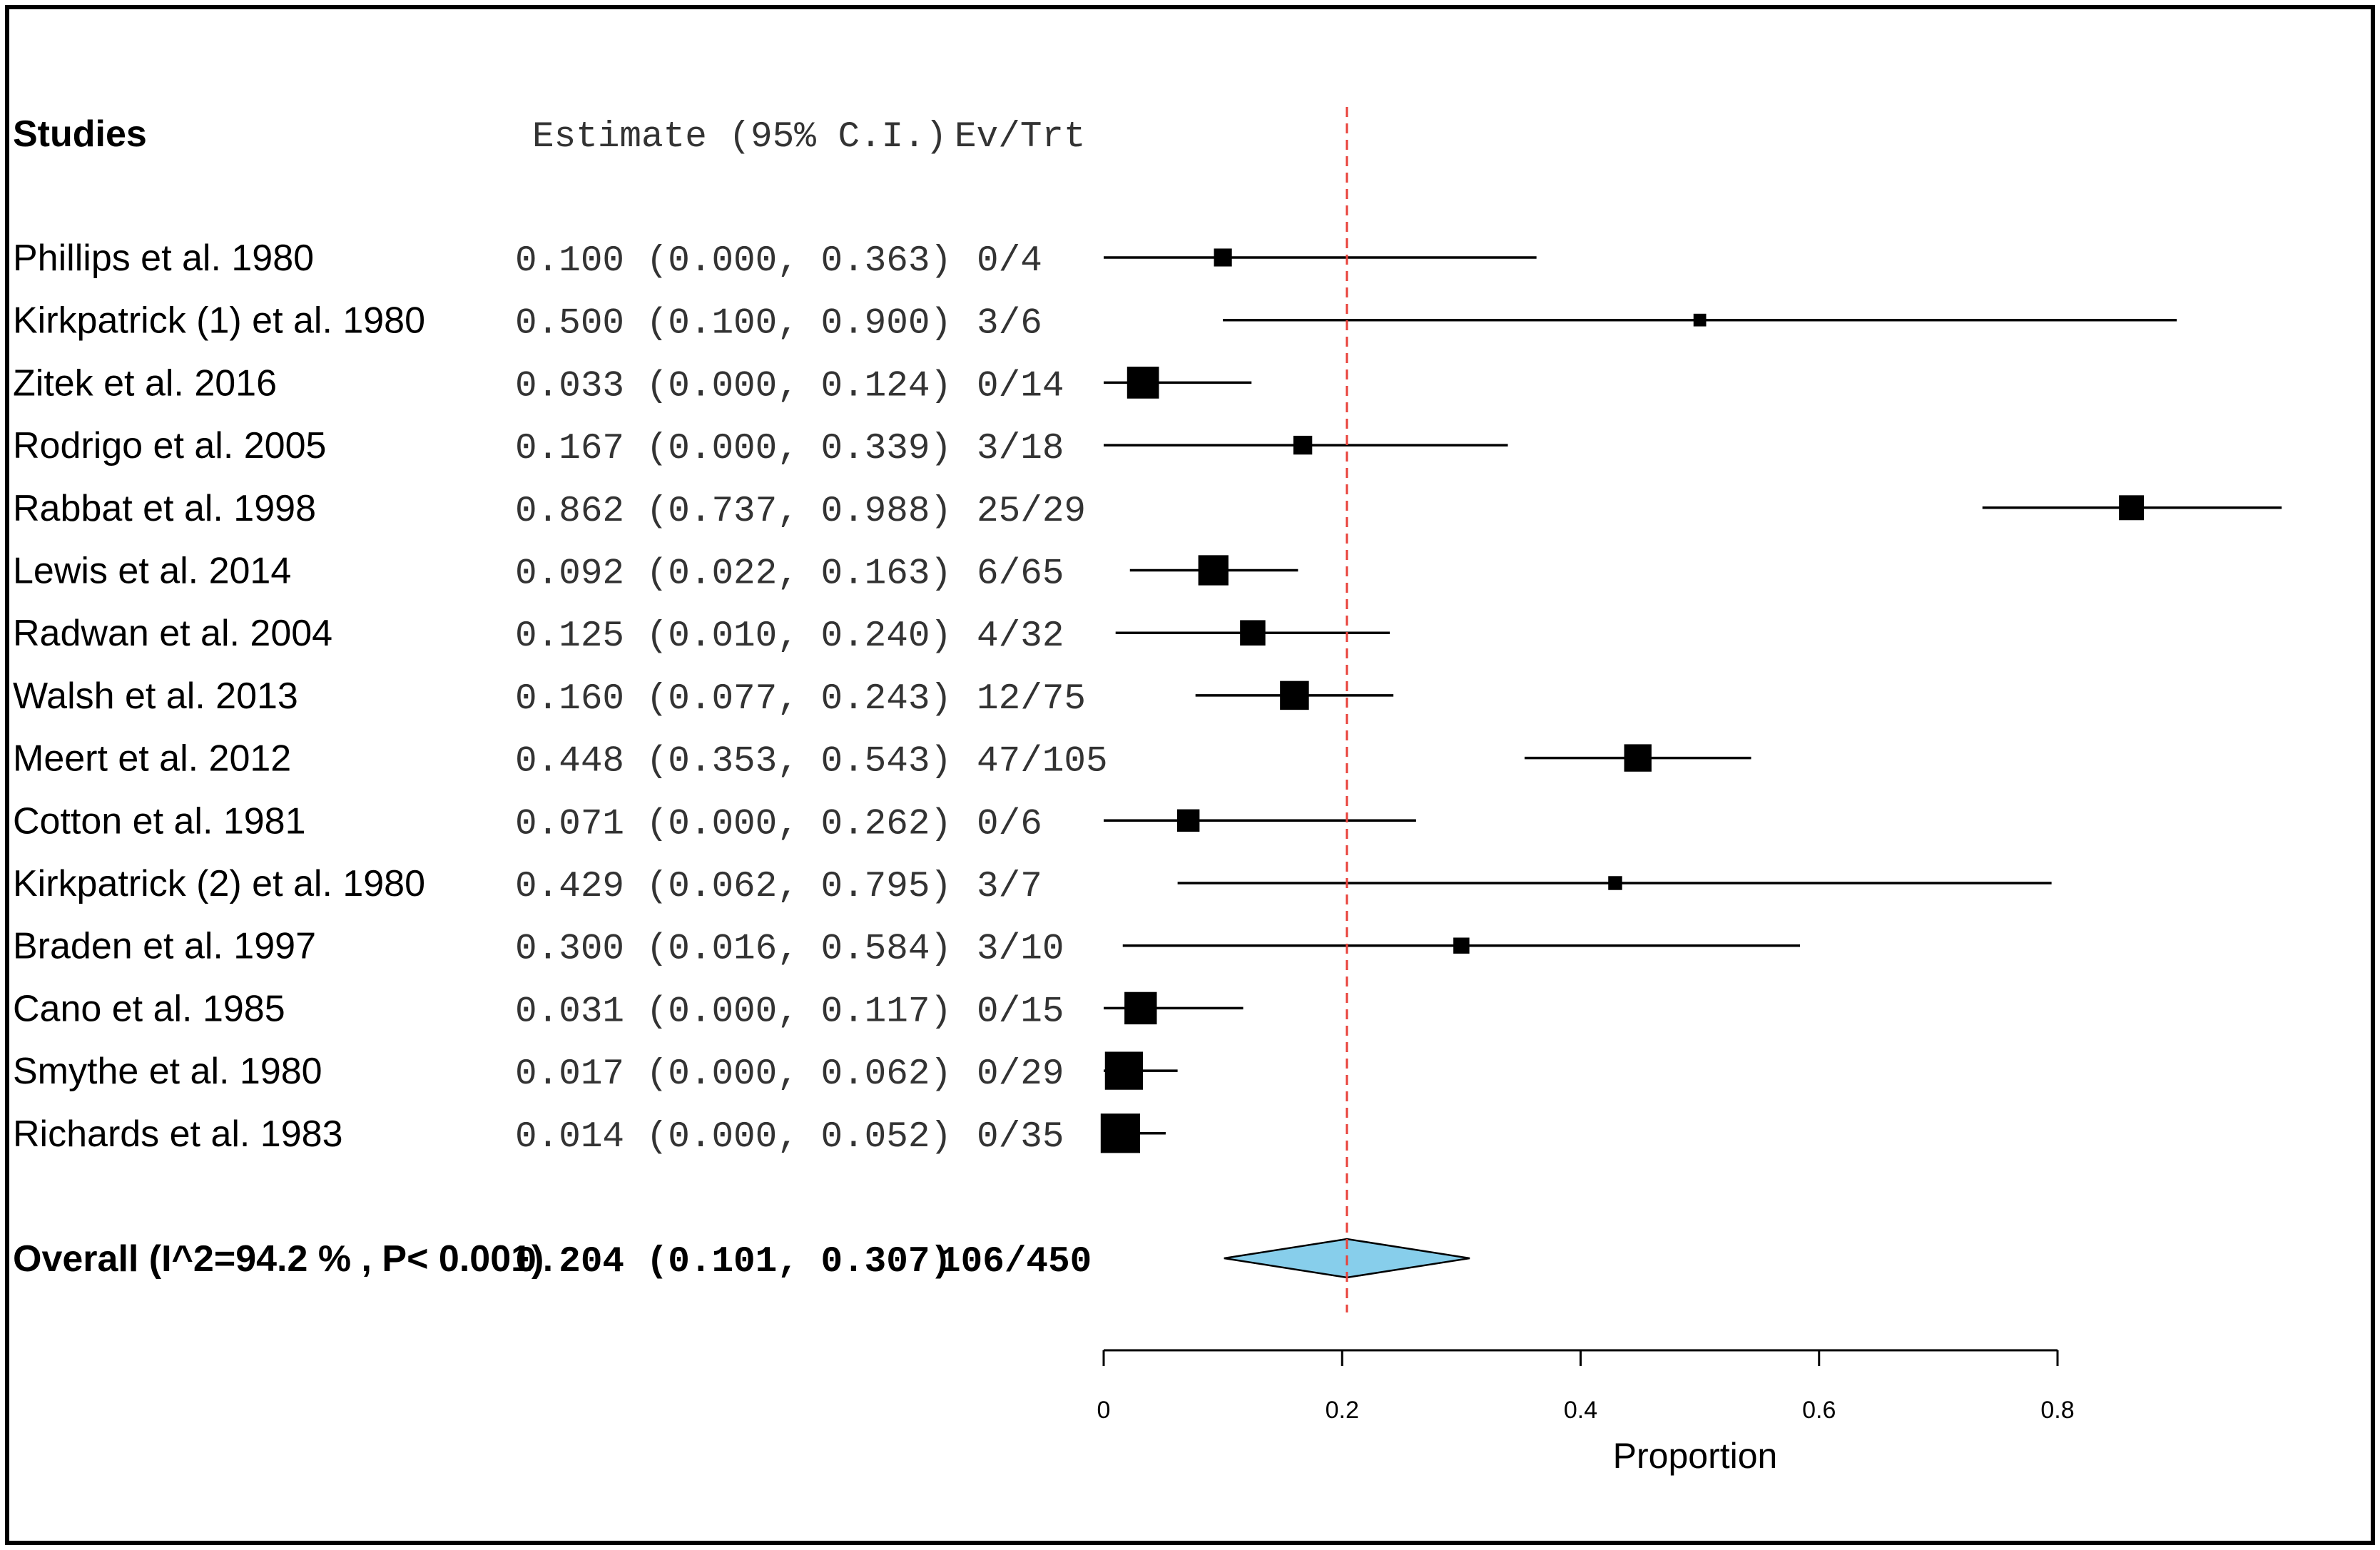  Describe the element at coordinates (152, 571) in the screenshot. I see `study-name: Lewis et al. 2014` at that location.